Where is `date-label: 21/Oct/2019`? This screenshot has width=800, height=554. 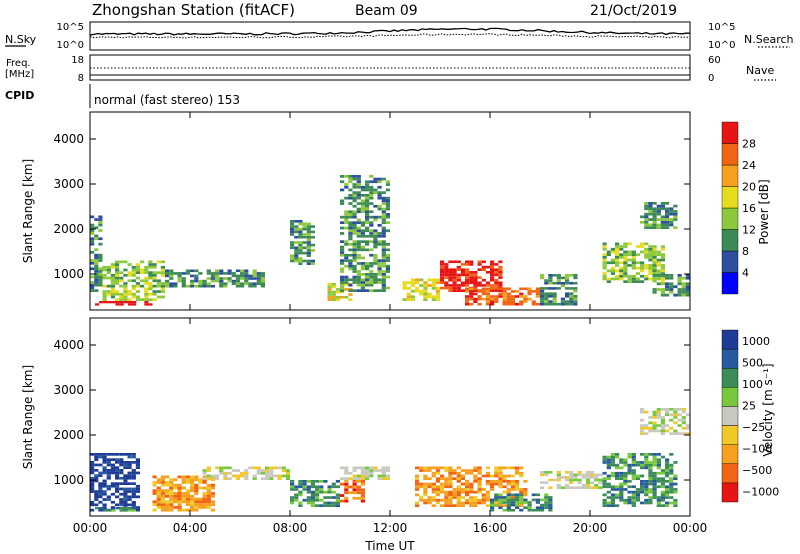
date-label: 21/Oct/2019 is located at coordinates (633, 11).